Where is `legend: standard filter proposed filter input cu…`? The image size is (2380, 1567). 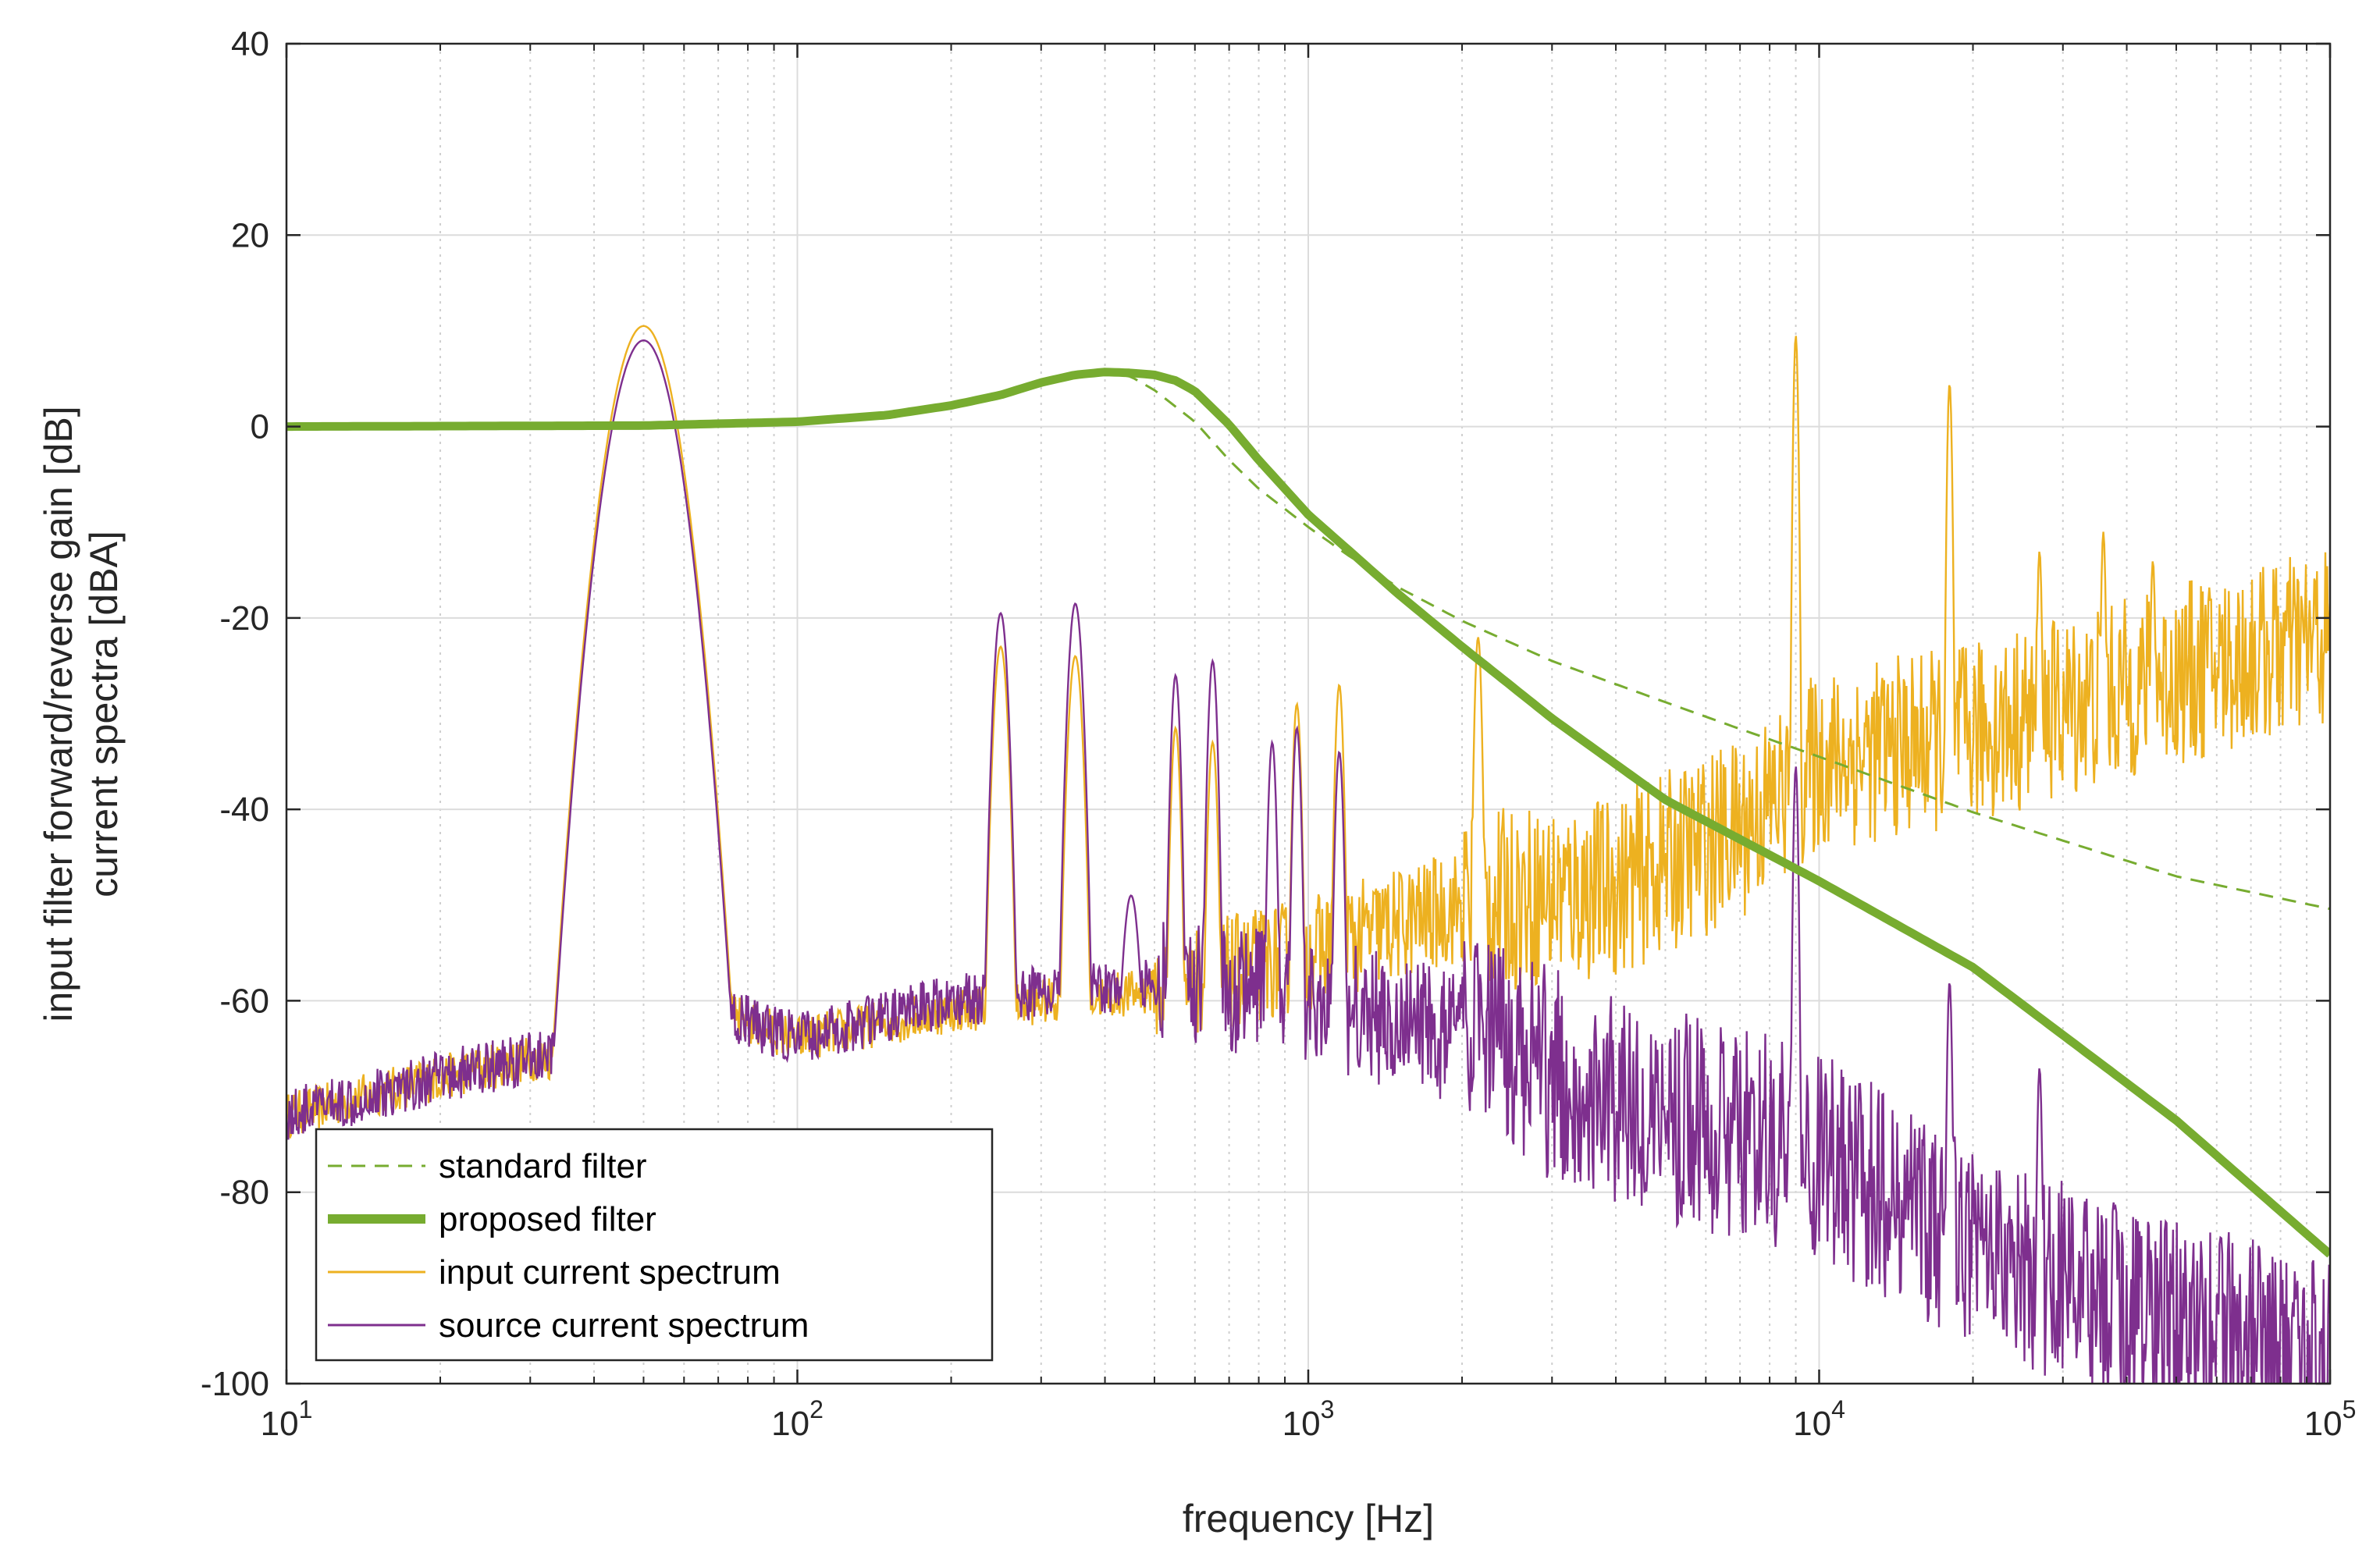 legend: standard filter proposed filter input cu… is located at coordinates (654, 1245).